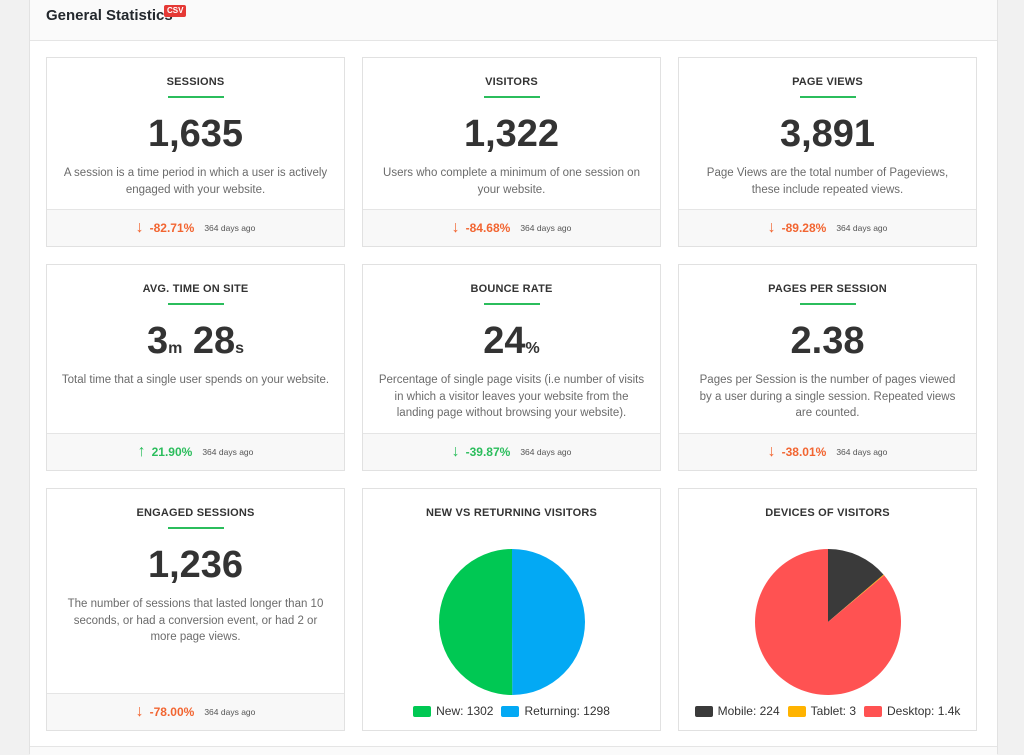 The height and width of the screenshot is (755, 1024). What do you see at coordinates (833, 711) in the screenshot?
I see `legend-label: Tablet: 3` at bounding box center [833, 711].